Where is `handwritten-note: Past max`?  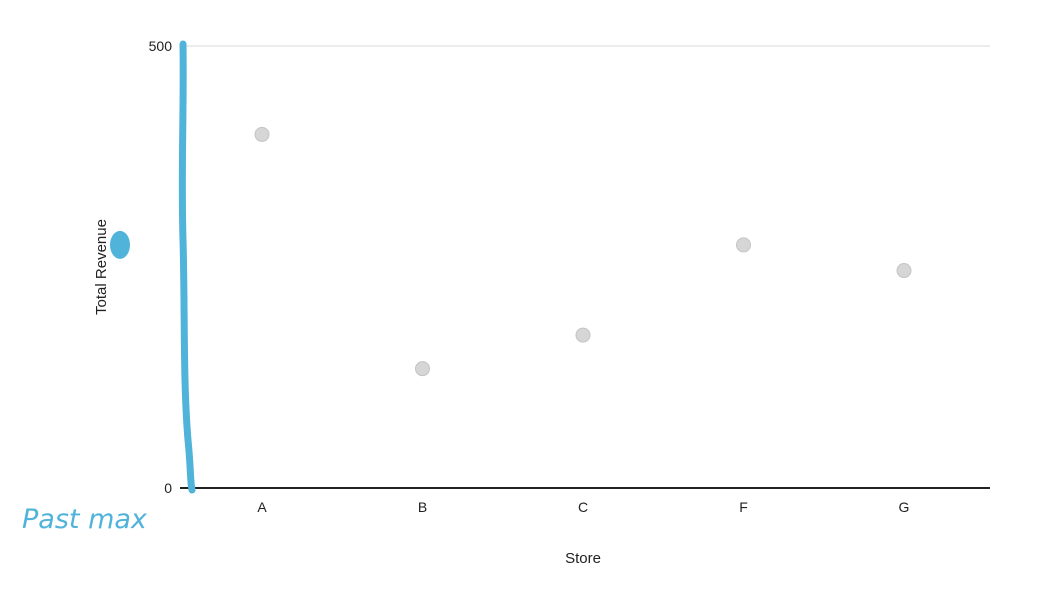 handwritten-note: Past max is located at coordinates (85, 519).